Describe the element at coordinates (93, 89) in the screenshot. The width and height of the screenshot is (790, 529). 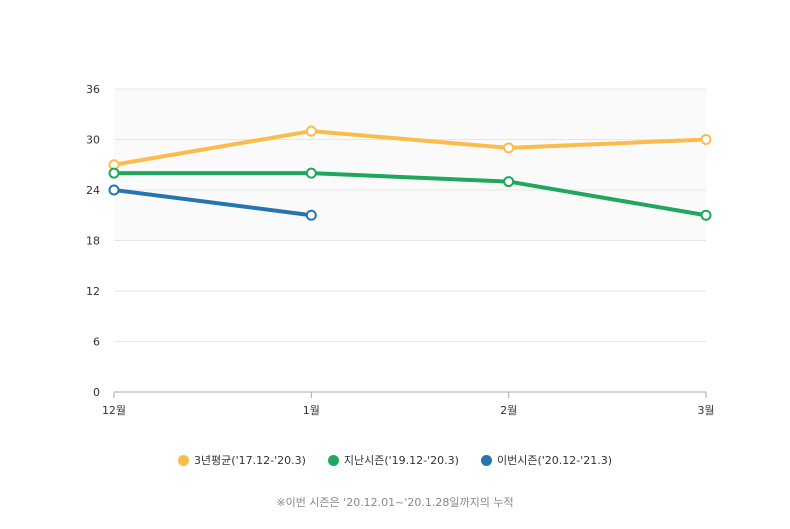
I see `y-tick-label-6: 36` at that location.